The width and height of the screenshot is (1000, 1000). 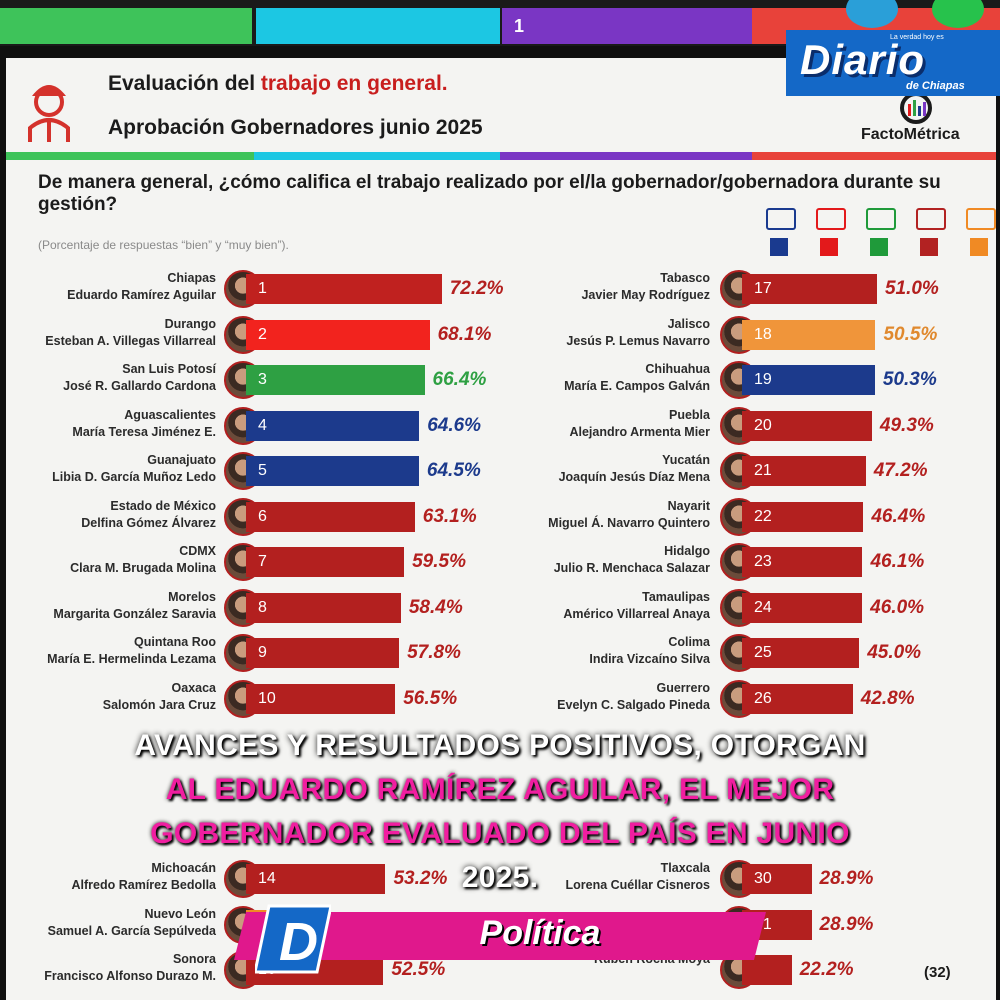 I want to click on rank-number: 20, so click(x=763, y=425).